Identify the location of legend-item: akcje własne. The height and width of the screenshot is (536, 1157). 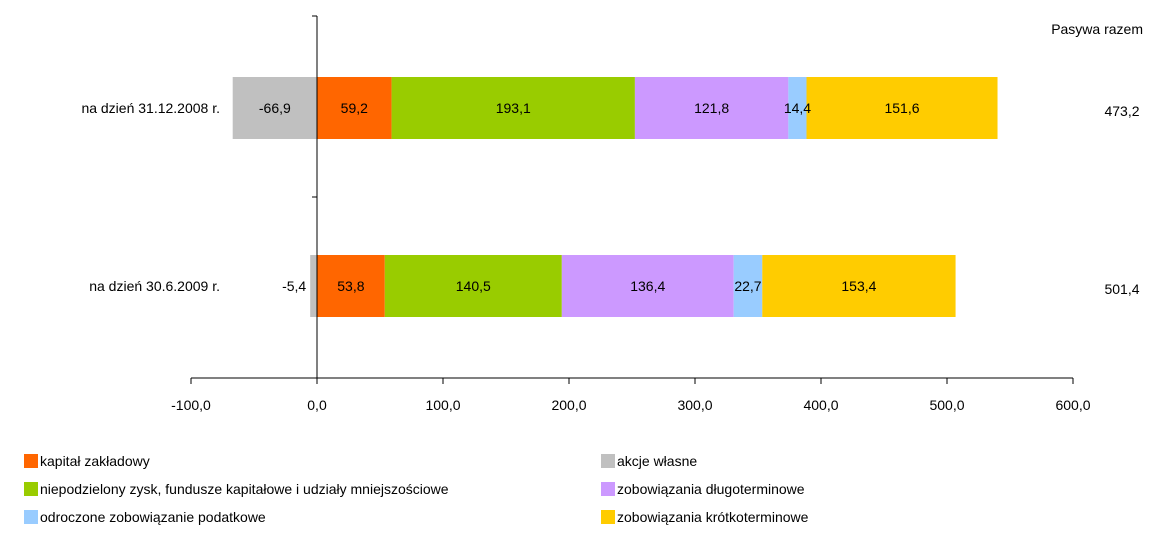
(649, 461).